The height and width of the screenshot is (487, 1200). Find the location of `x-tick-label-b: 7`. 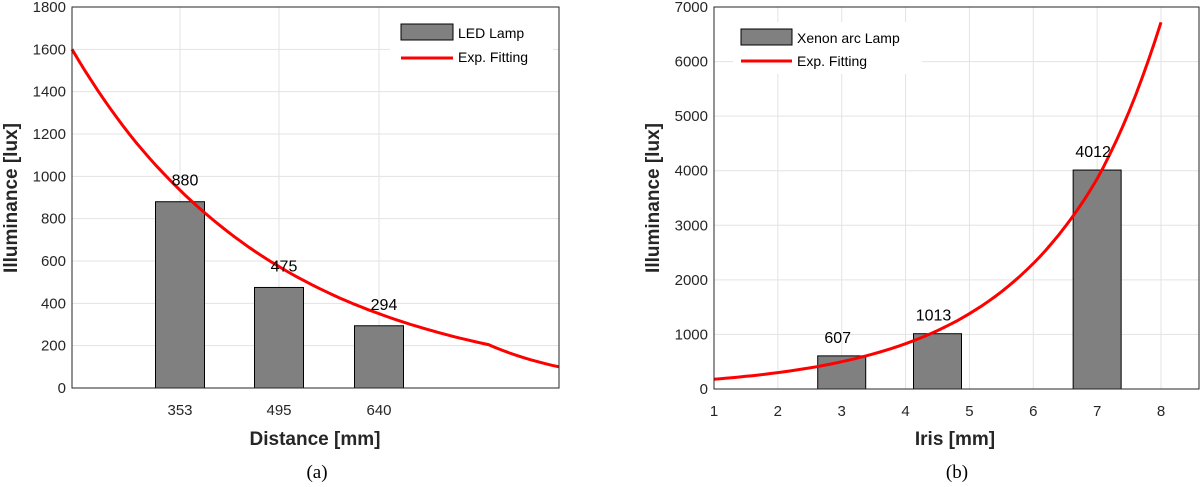

x-tick-label-b: 7 is located at coordinates (1097, 411).